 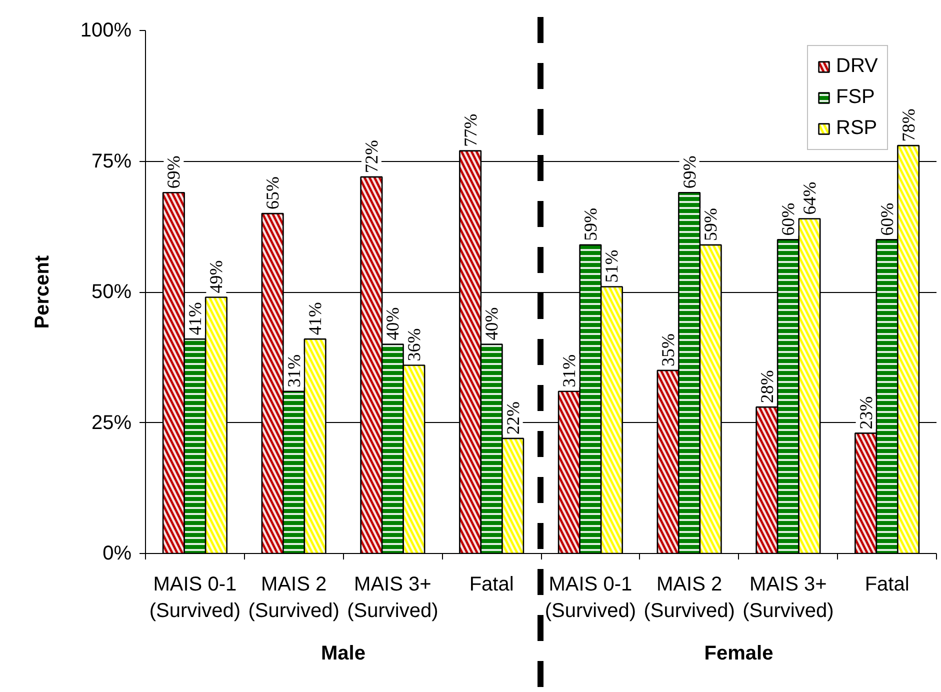 I want to click on data-label: 22%, so click(x=512, y=417).